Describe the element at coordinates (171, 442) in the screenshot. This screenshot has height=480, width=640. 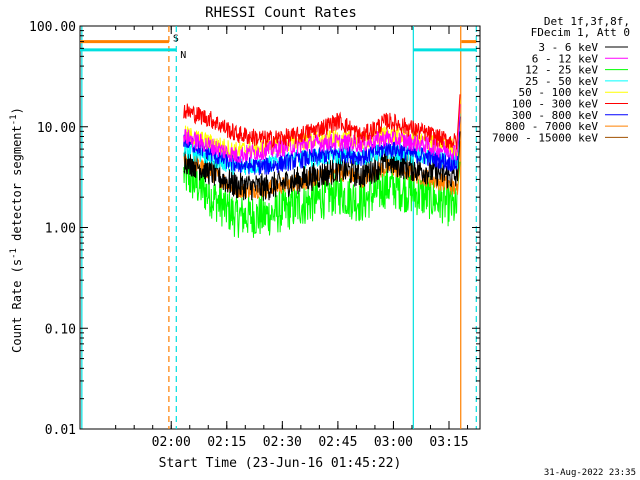
I see `x-tick-label: 02:00` at that location.